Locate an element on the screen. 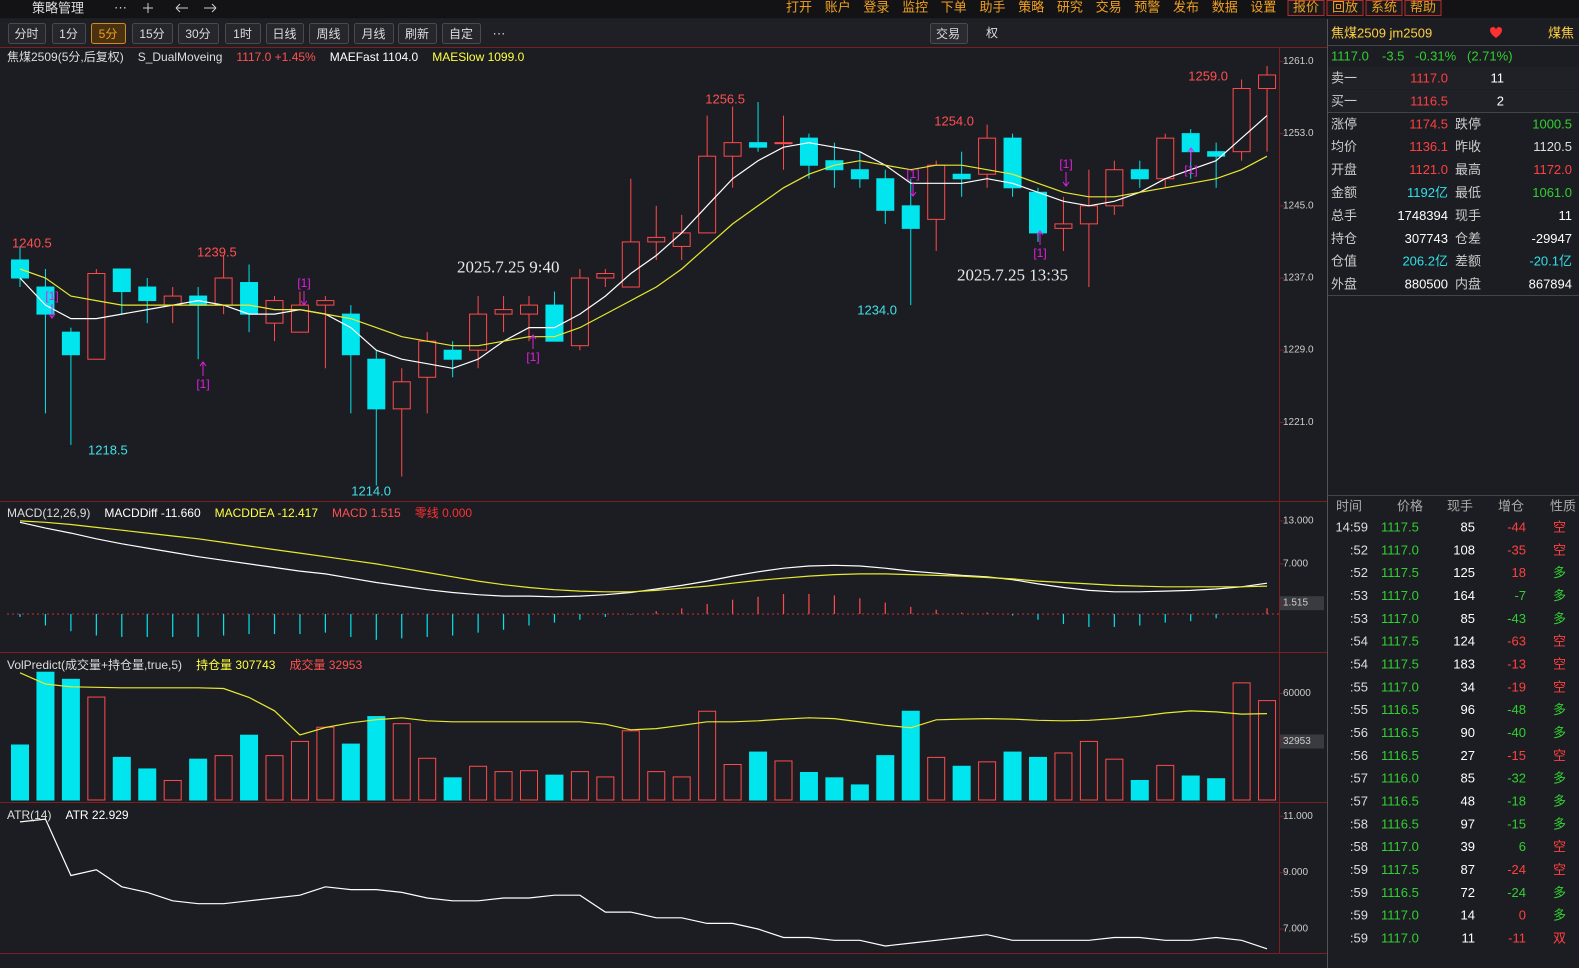 The width and height of the screenshot is (1579, 968). rights-button: 权 is located at coordinates (992, 33).